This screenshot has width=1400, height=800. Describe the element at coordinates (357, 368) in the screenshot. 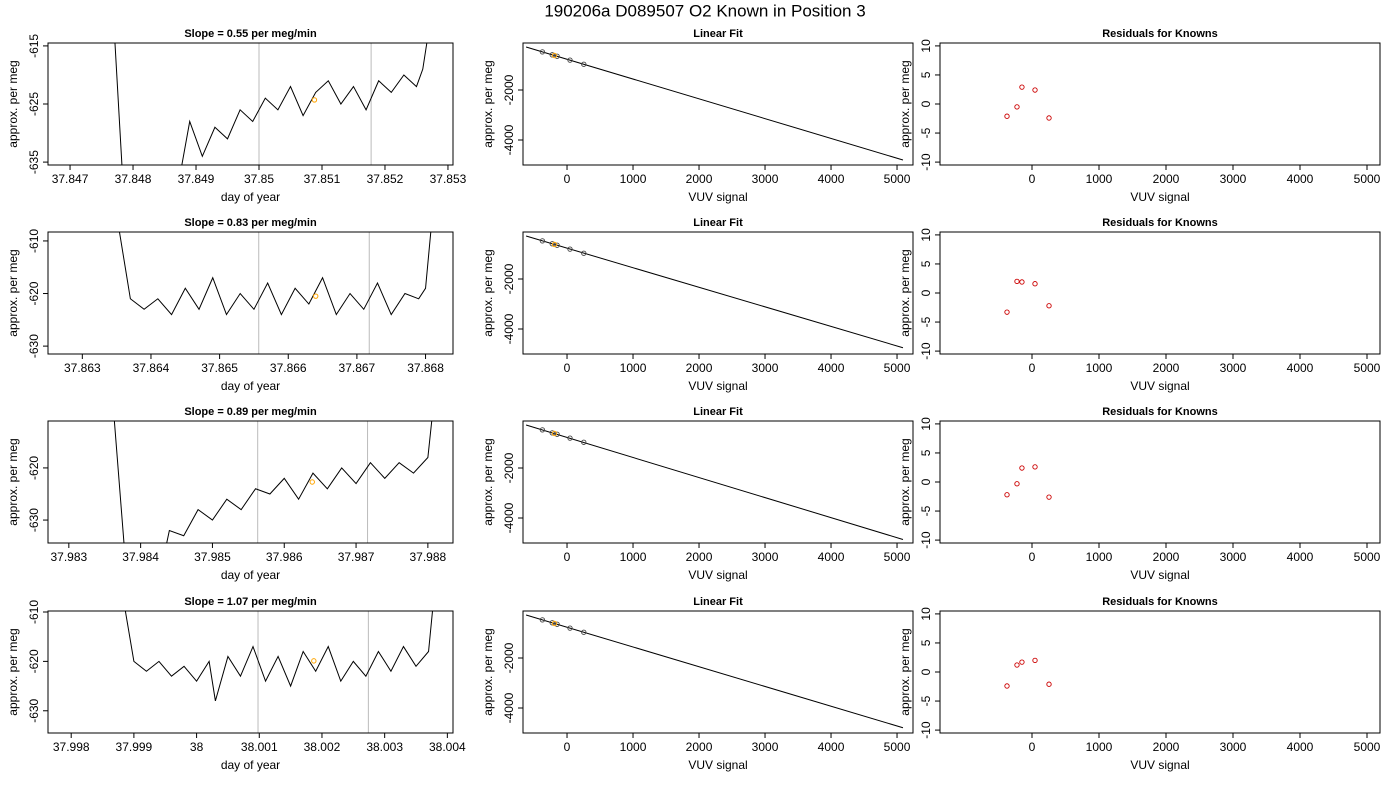

I see `x-tick-label: 37.867` at that location.